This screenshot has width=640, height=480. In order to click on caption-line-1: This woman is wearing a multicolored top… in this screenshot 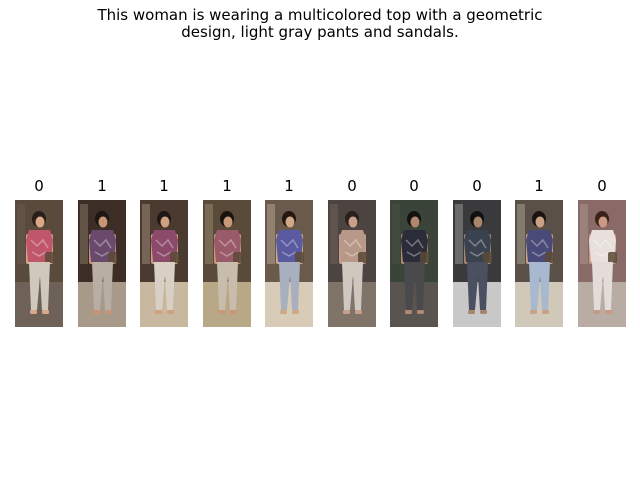, I will do `click(320, 15)`.